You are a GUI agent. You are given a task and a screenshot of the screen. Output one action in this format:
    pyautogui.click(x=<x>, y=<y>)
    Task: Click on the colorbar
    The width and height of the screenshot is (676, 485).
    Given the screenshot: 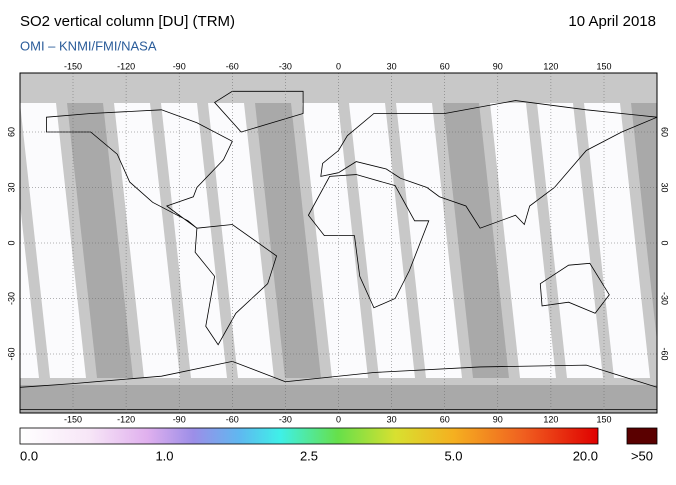 What is the action you would take?
    pyautogui.click(x=309, y=436)
    